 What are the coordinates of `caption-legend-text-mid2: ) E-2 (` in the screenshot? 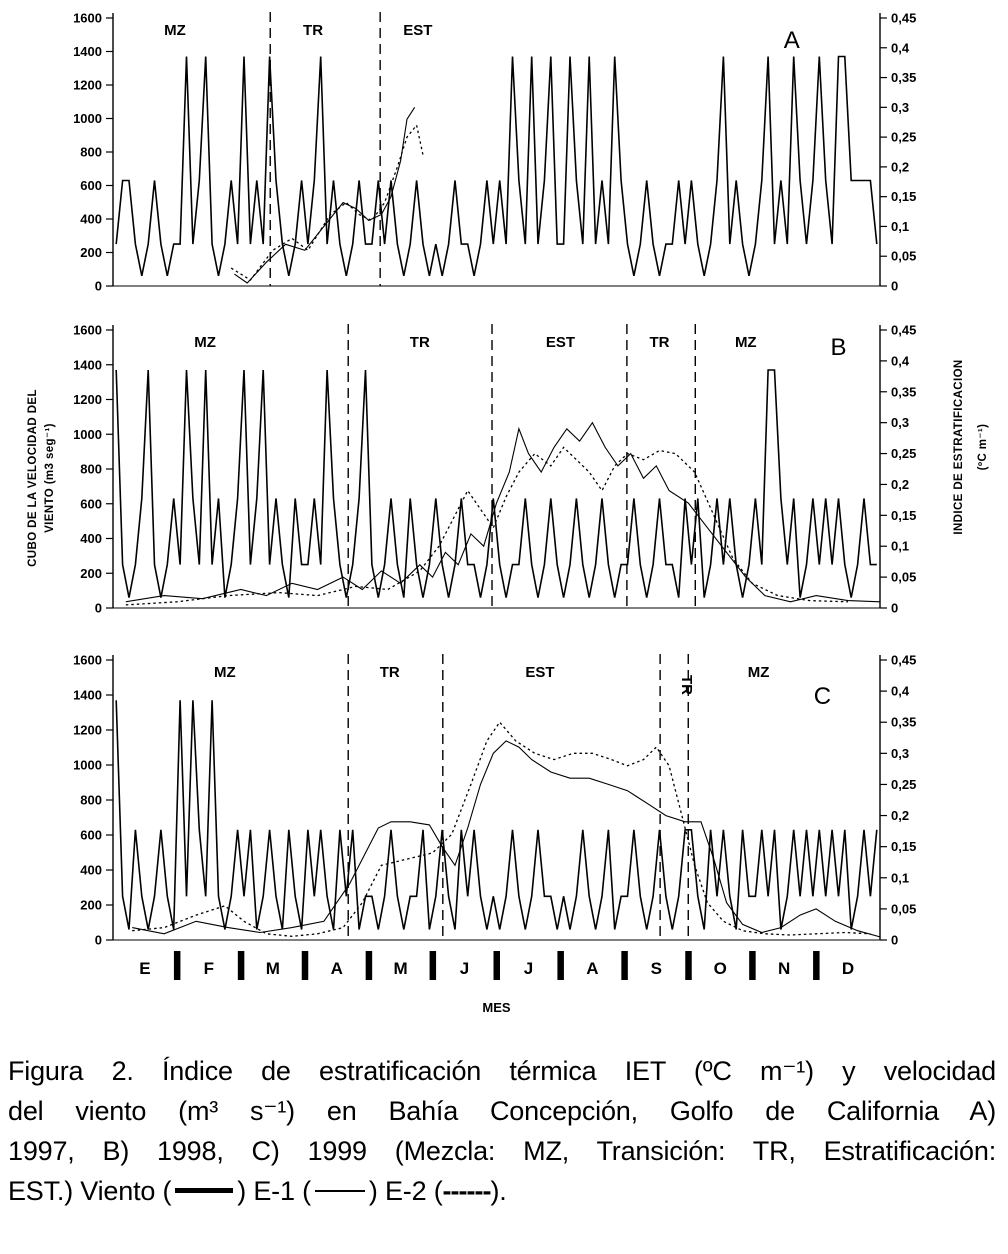 It's located at (405, 1191).